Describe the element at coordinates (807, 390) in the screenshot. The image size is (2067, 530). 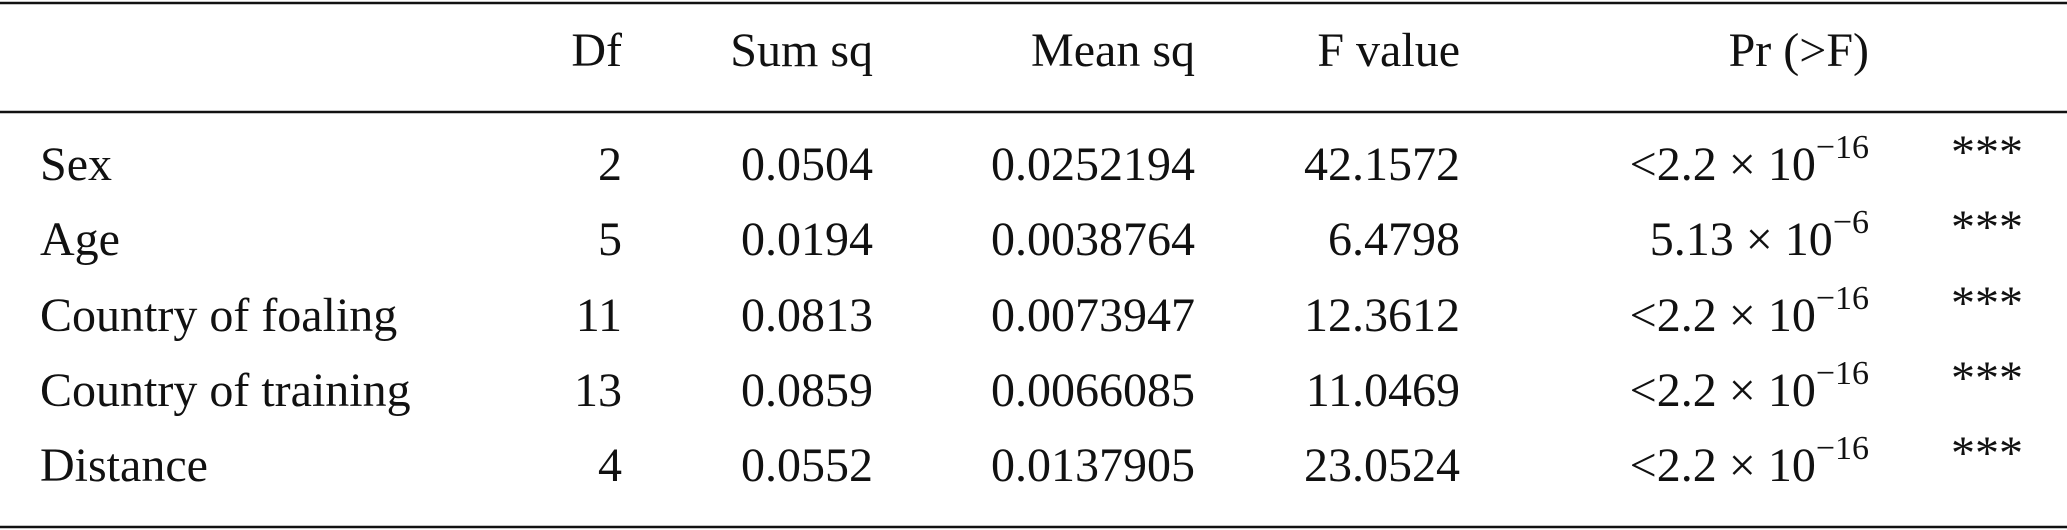
I see `cell: 0.0859` at that location.